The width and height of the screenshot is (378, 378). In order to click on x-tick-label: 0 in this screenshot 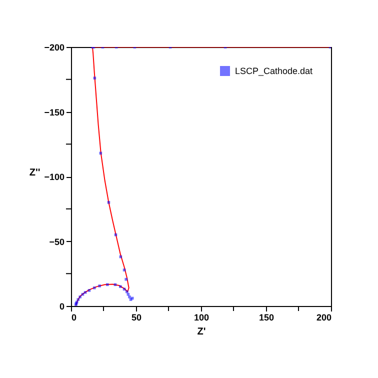, I will do `click(74, 317)`.